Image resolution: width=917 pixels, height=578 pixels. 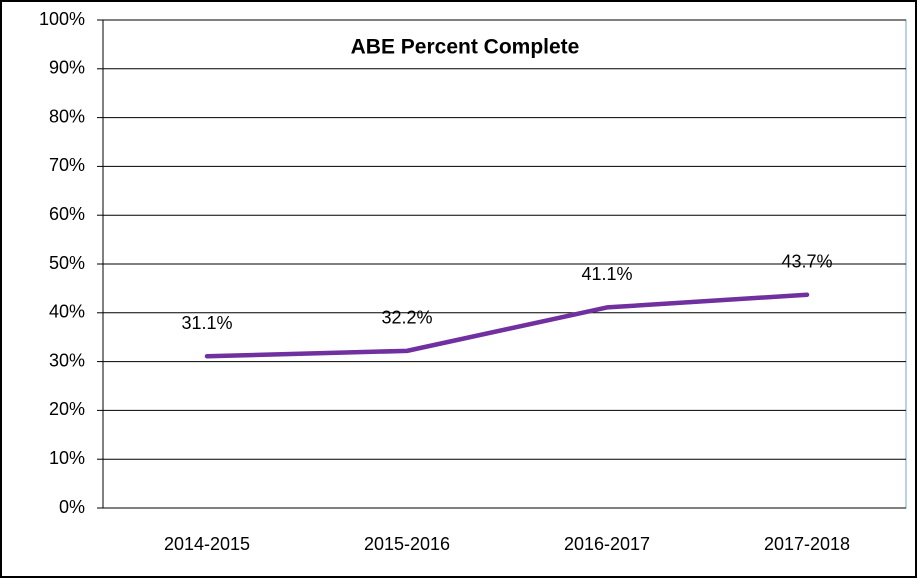 I want to click on y-tick-label: 30%, so click(x=67, y=360).